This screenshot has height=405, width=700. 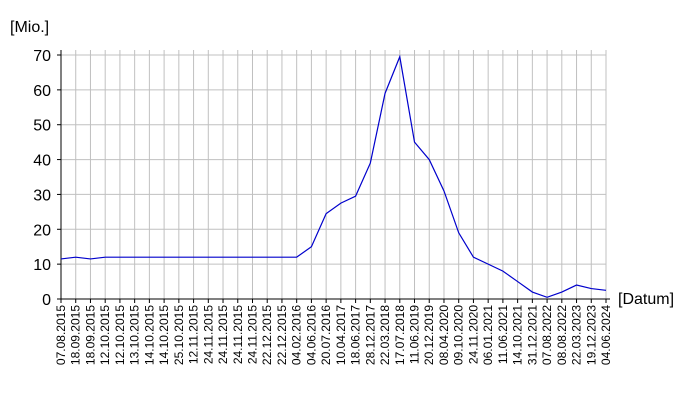 I want to click on x-tick-label: 18.06.2017, so click(x=356, y=335).